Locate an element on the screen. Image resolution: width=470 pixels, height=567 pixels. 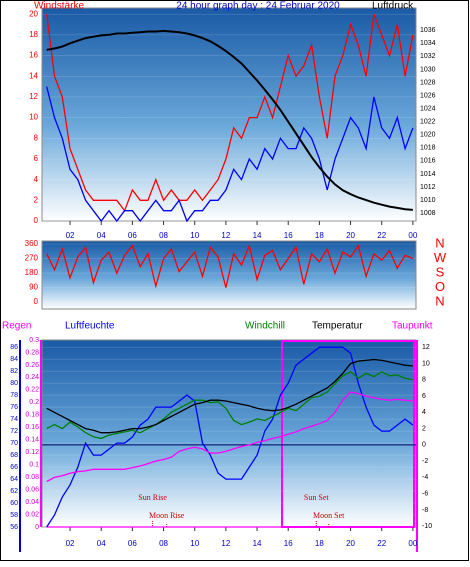
y-tick-label: 64 is located at coordinates (14, 479).